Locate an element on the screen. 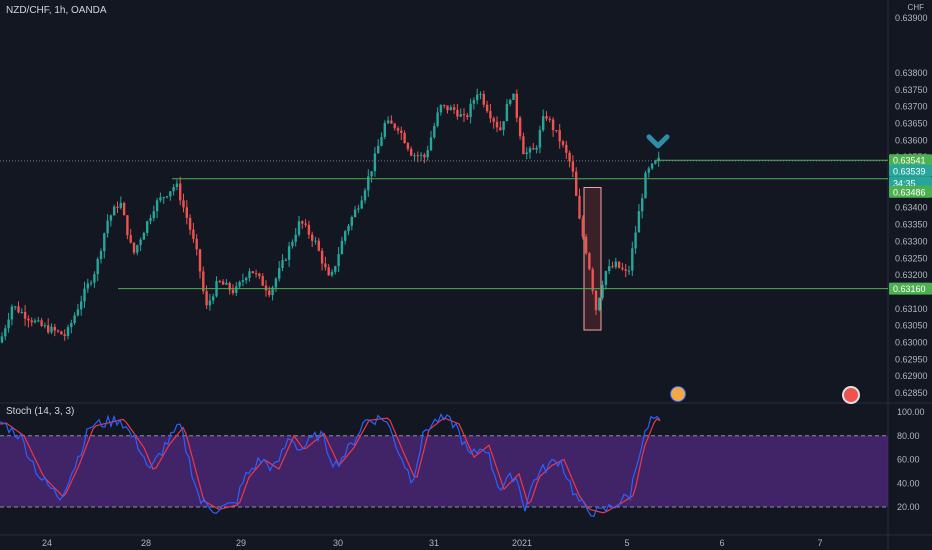 The image size is (932, 550). price-badge-label: 0.63539 is located at coordinates (909, 171).